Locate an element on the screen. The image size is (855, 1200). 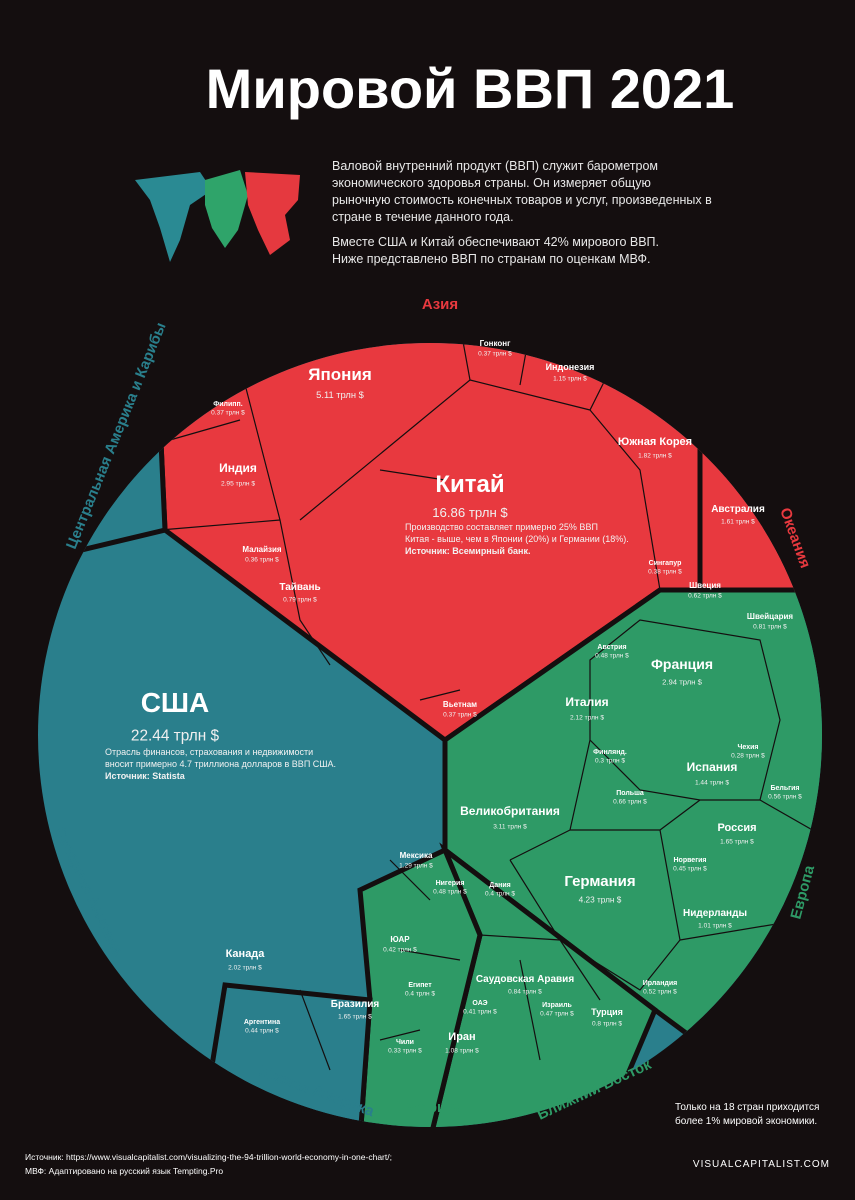
country-name: Швейцария is located at coordinates (770, 616).